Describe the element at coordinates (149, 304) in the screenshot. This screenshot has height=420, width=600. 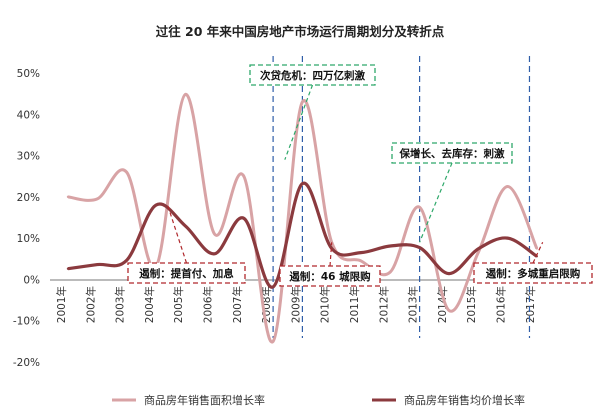
I see `x-tick-label: 2004年` at that location.